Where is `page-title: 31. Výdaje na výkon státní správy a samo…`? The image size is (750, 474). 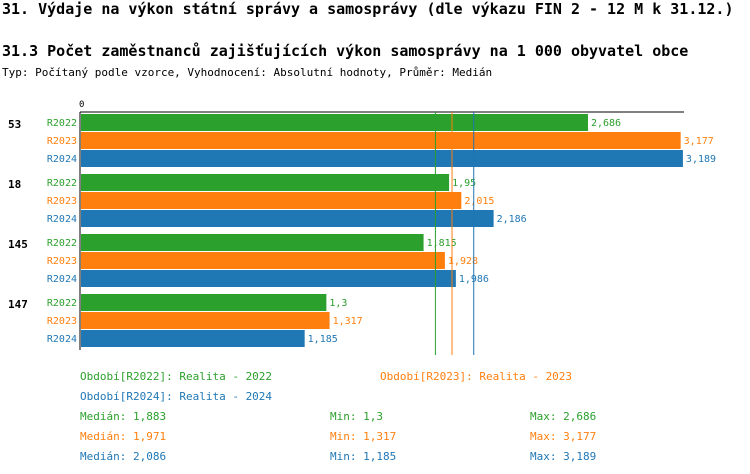 page-title: 31. Výdaje na výkon státní správy a samo… is located at coordinates (368, 9).